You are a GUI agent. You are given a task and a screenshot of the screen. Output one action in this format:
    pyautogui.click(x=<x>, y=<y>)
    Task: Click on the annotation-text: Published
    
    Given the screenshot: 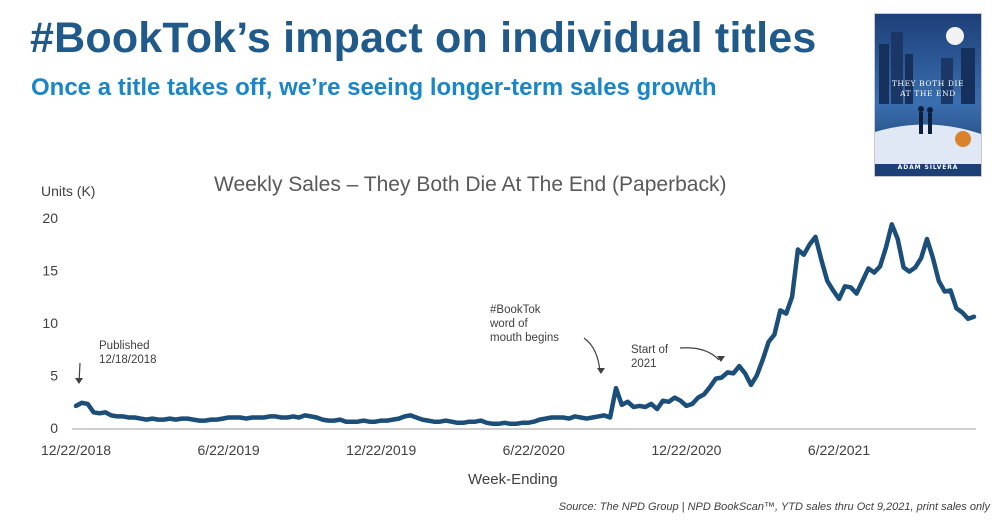 What is the action you would take?
    pyautogui.click(x=124, y=346)
    